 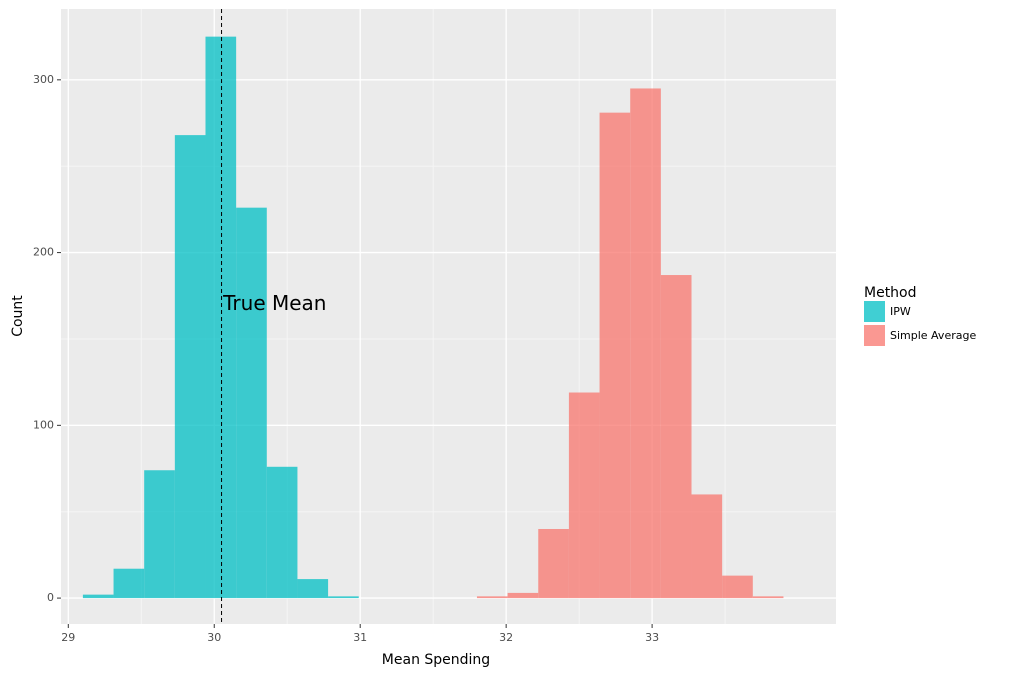 What do you see at coordinates (900, 311) in the screenshot?
I see `legend-label: IPW` at bounding box center [900, 311].